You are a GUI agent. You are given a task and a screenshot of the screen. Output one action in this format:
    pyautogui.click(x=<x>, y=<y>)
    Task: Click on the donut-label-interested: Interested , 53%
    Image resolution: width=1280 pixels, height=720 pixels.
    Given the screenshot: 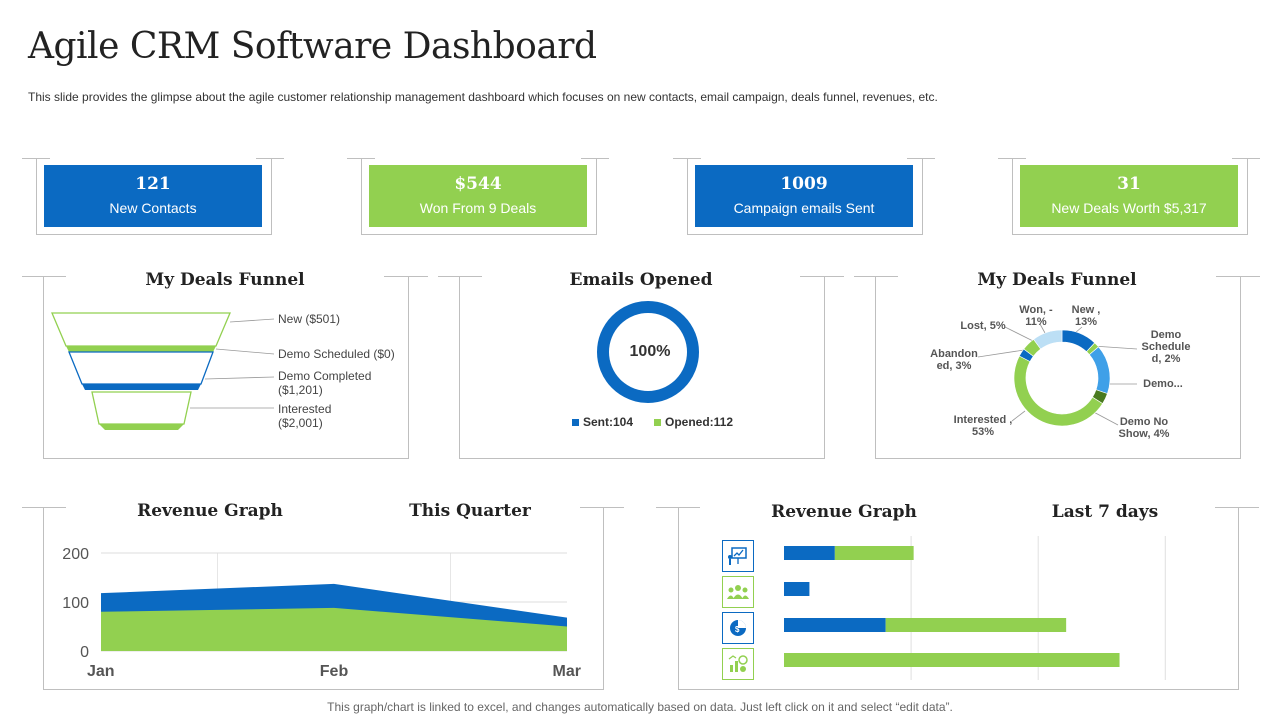 What is the action you would take?
    pyautogui.click(x=983, y=426)
    